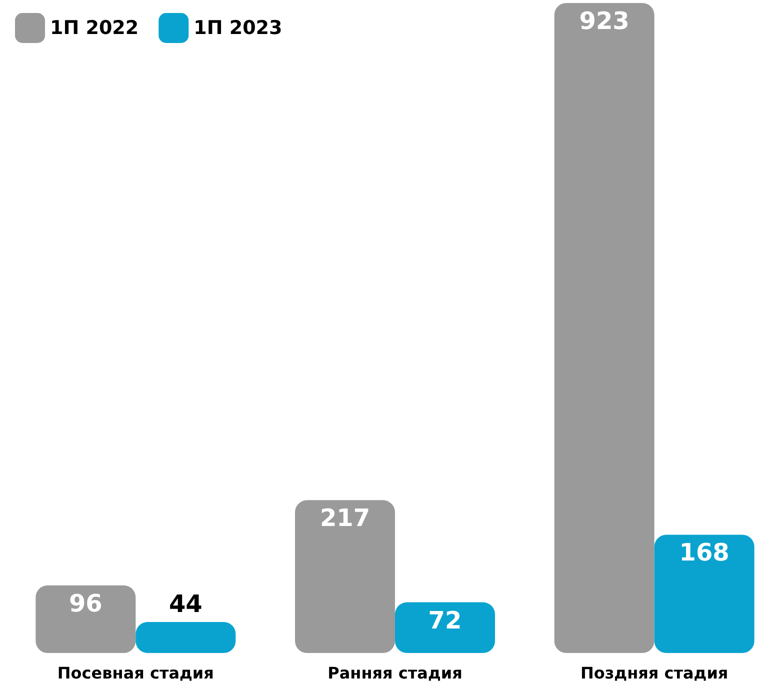 This screenshot has height=687, width=784. I want to click on x-tick-label: Ранняя стадия, so click(395, 673).